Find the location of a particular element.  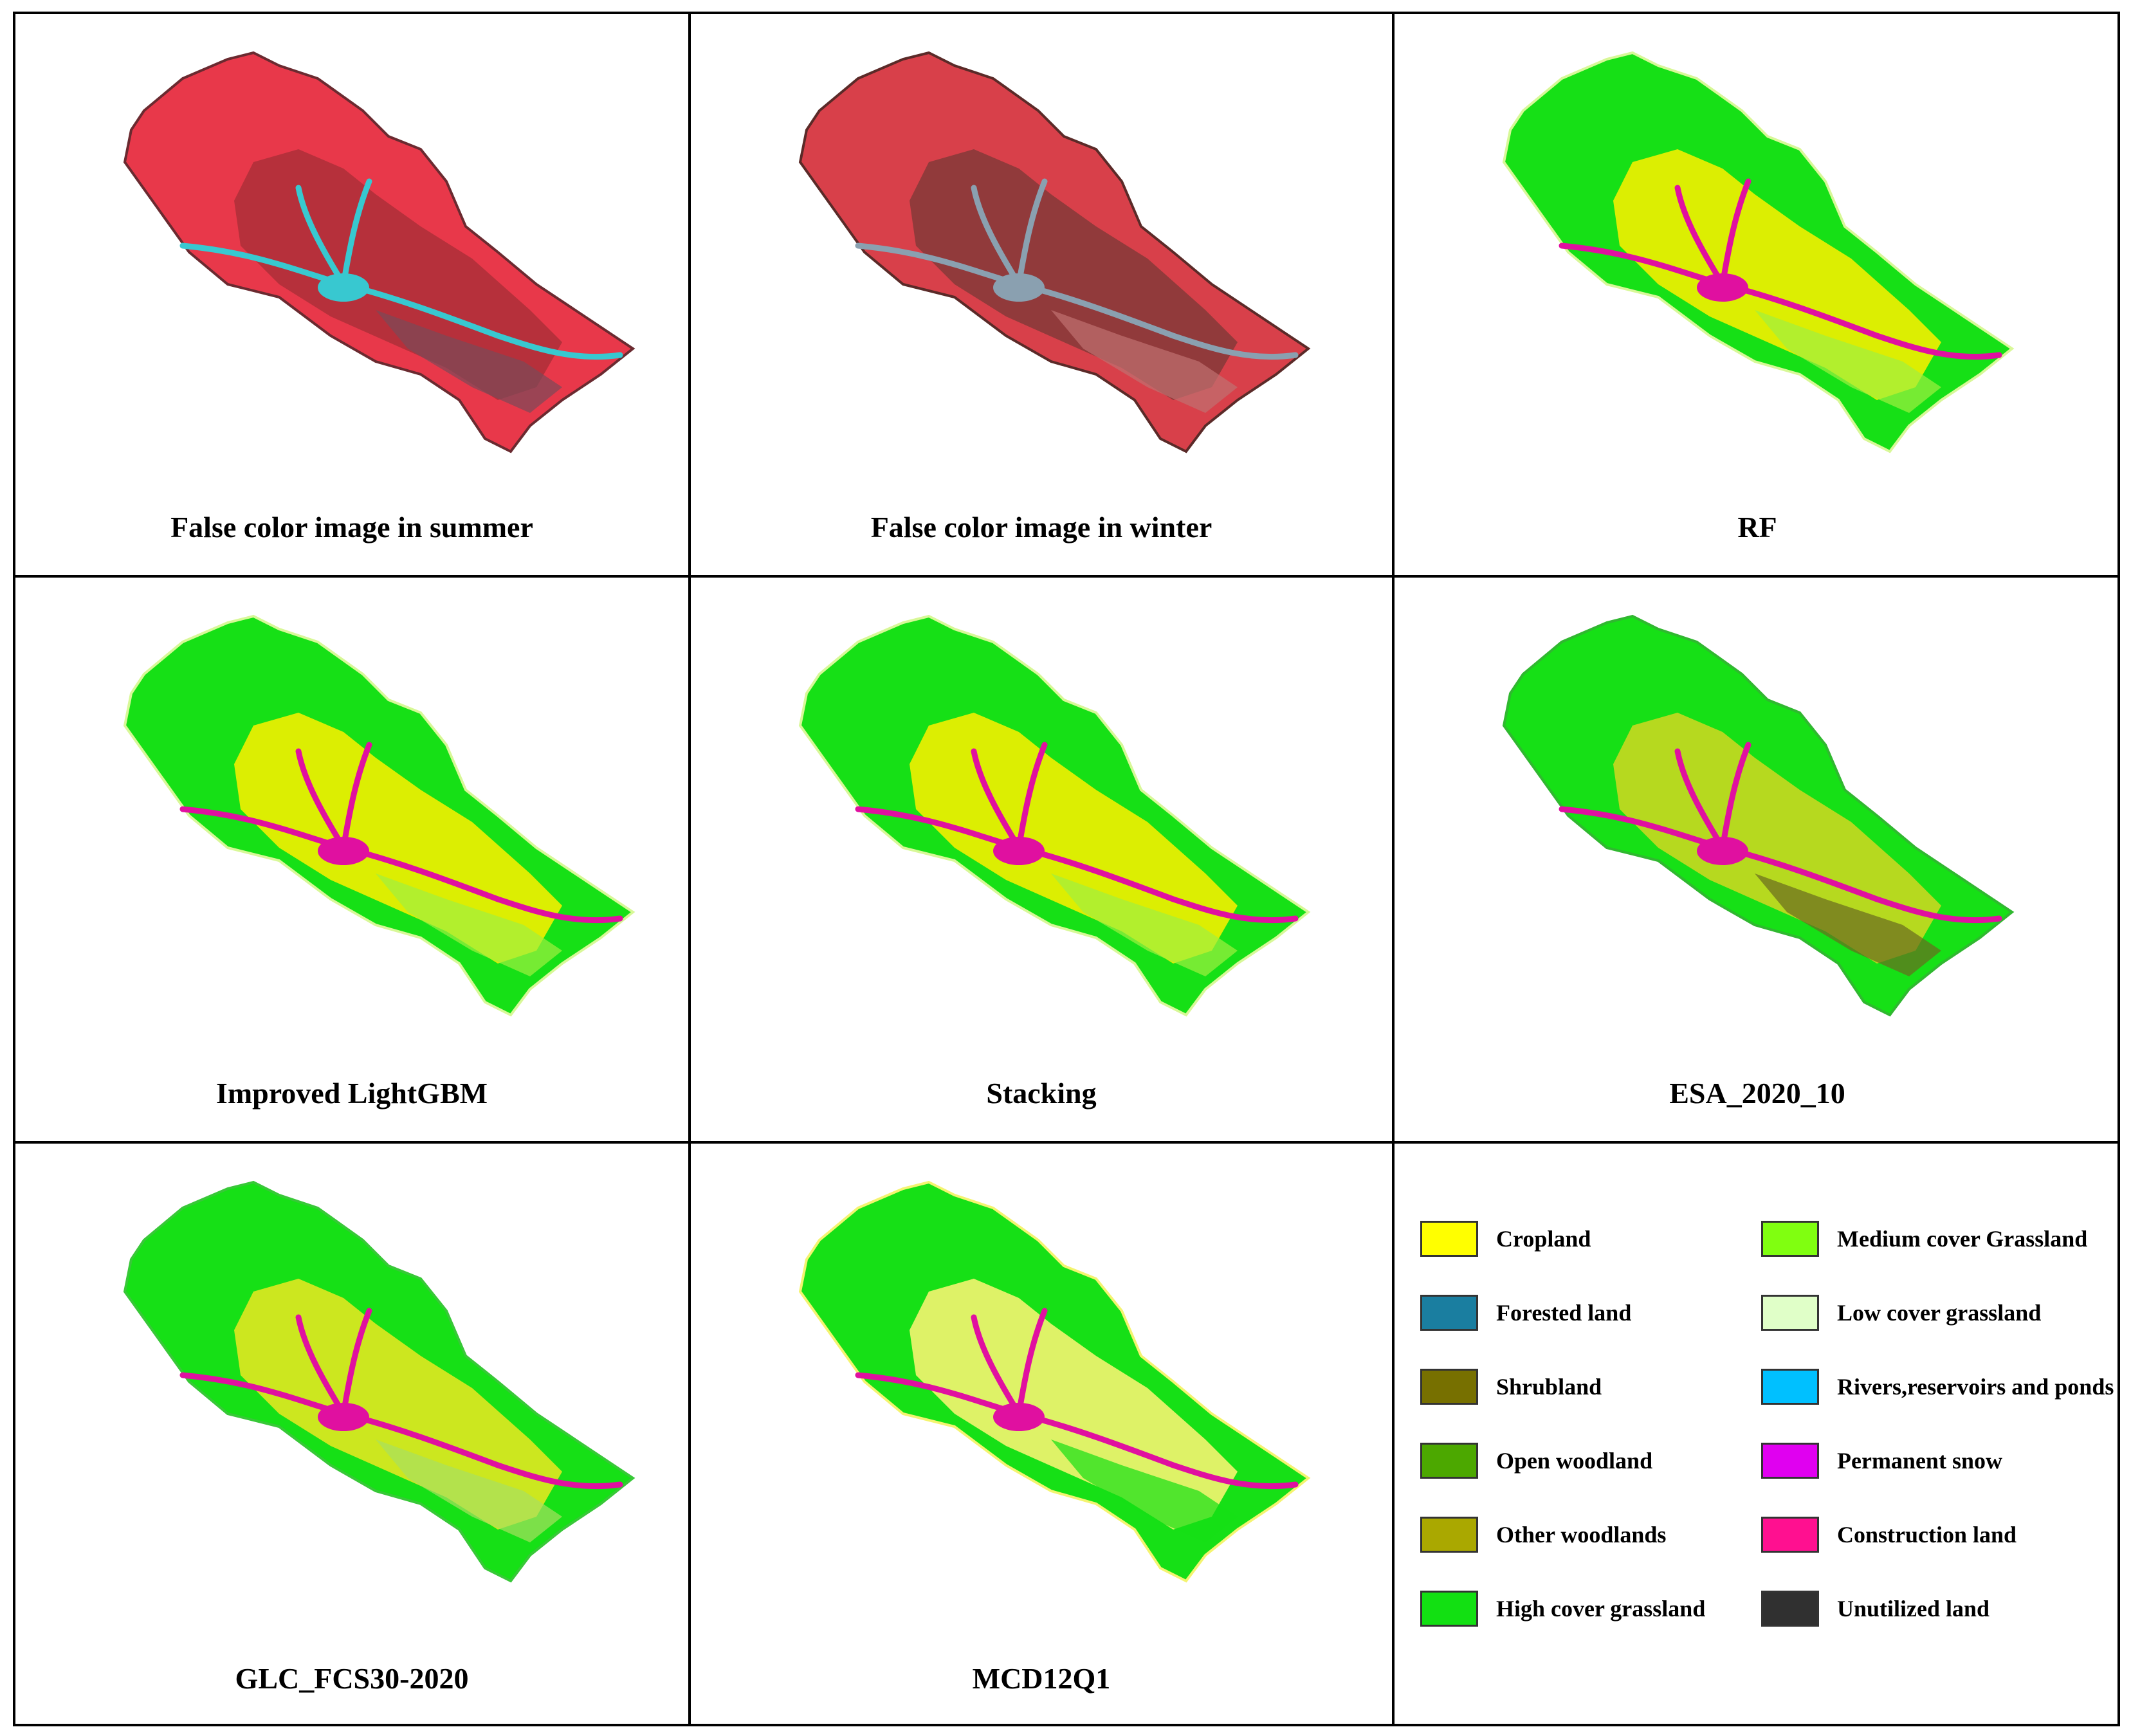

panel-summer: False color image in summer is located at coordinates (353, 296).